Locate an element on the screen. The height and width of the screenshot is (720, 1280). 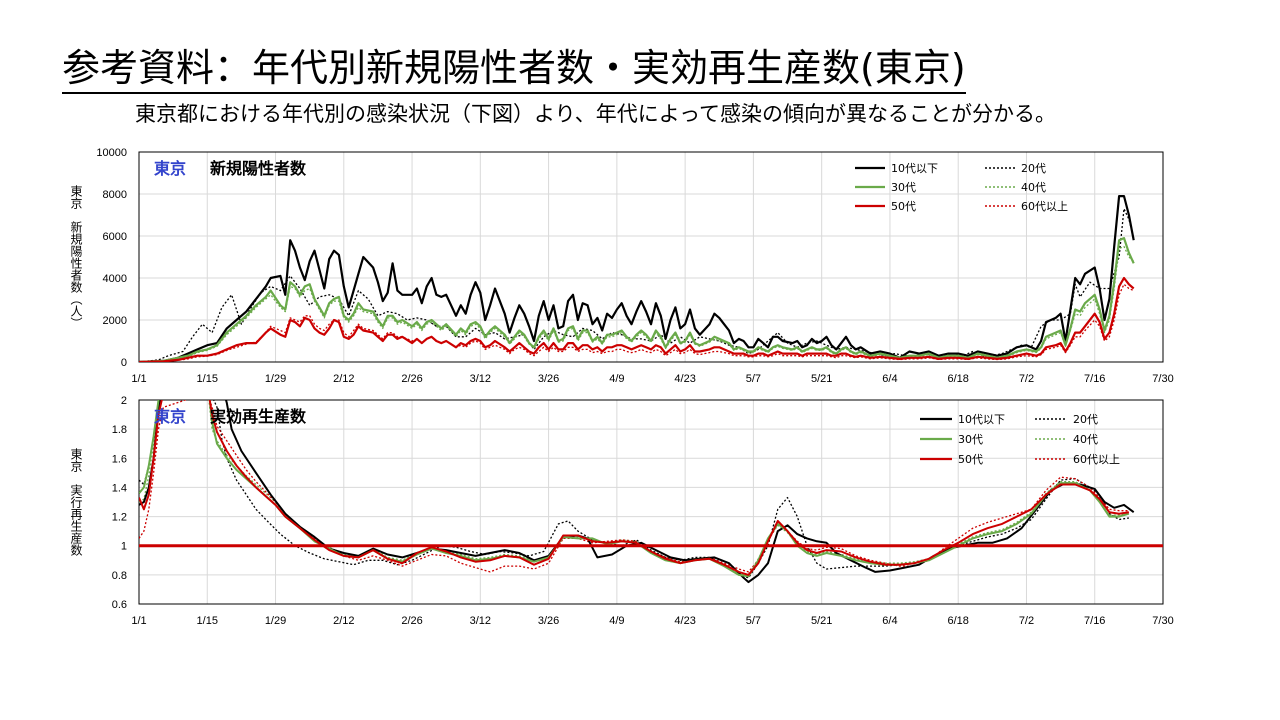
y-tick-label: 2 is located at coordinates (124, 401).